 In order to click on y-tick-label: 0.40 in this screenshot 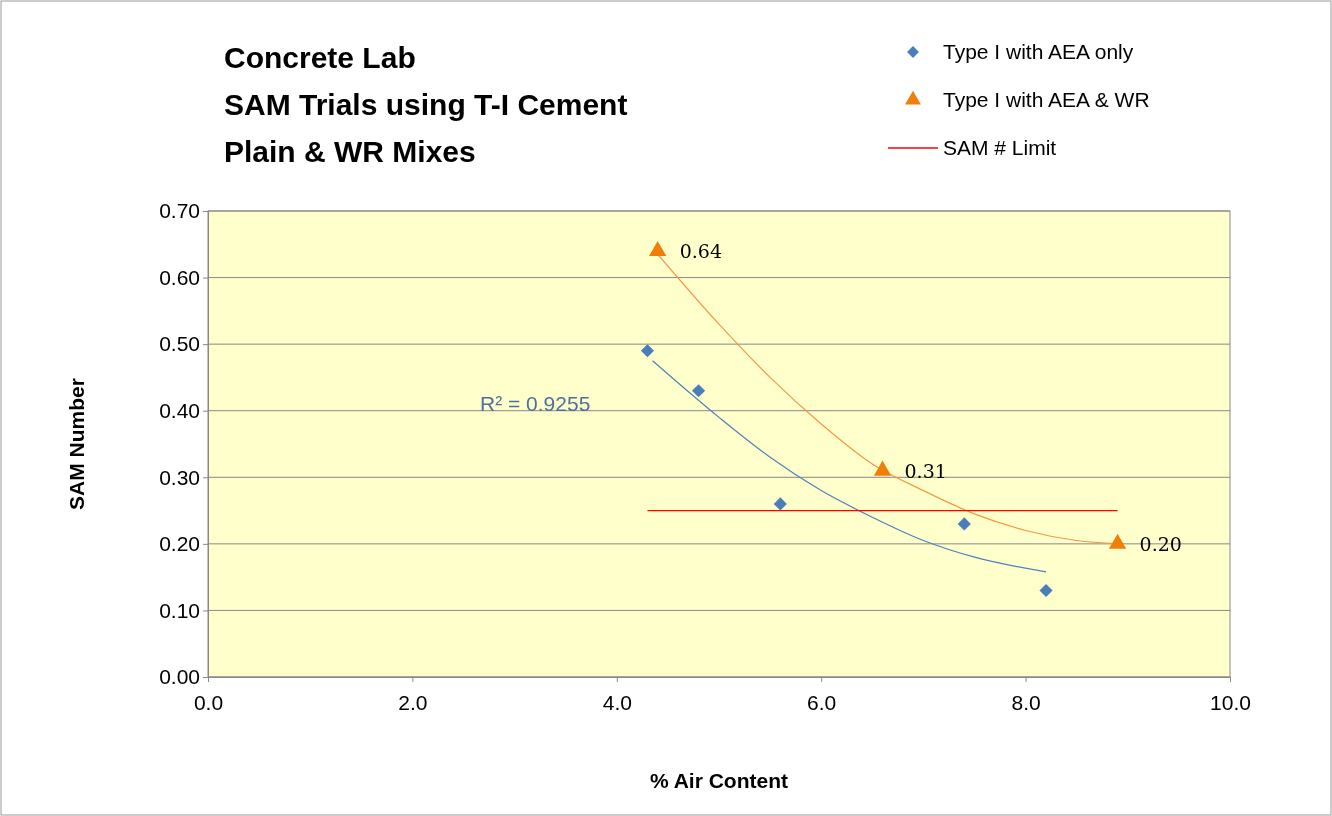, I will do `click(179, 410)`.